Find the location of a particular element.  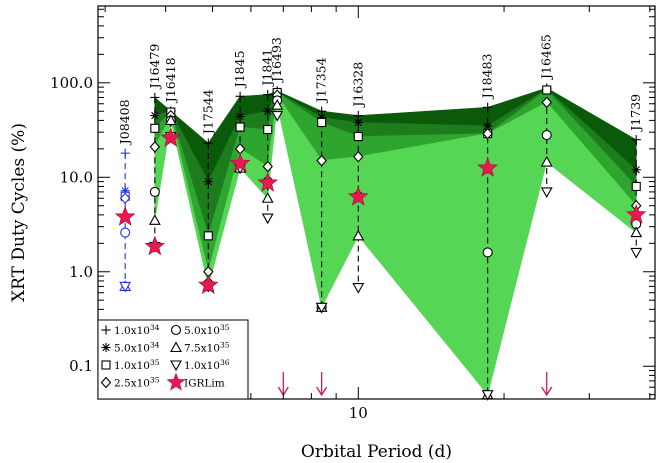

legend-label-4: 5.0x1035 is located at coordinates (207, 330).